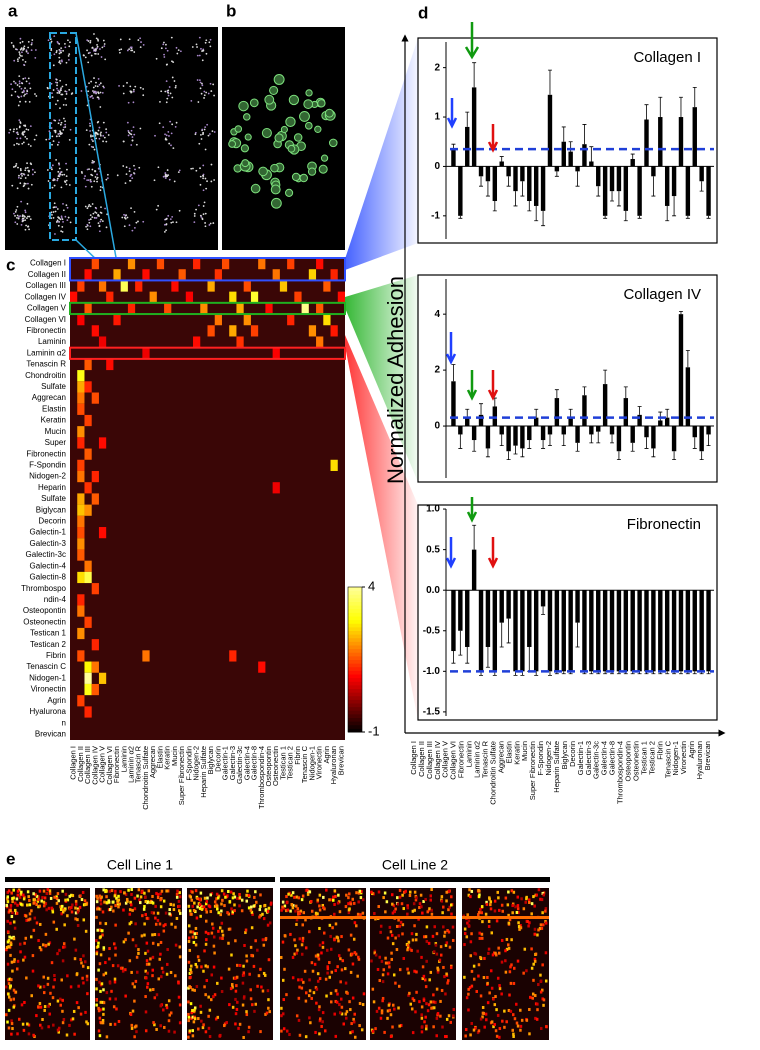  What do you see at coordinates (432, 712) in the screenshot?
I see `y-tick-label: -1.5` at bounding box center [432, 712].